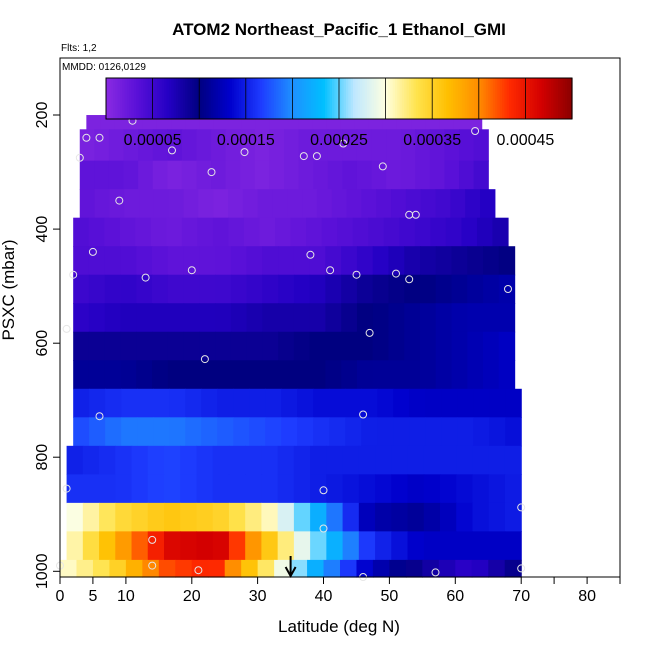 The height and width of the screenshot is (650, 650). What do you see at coordinates (192, 596) in the screenshot?
I see `x-tick-label: 20` at bounding box center [192, 596].